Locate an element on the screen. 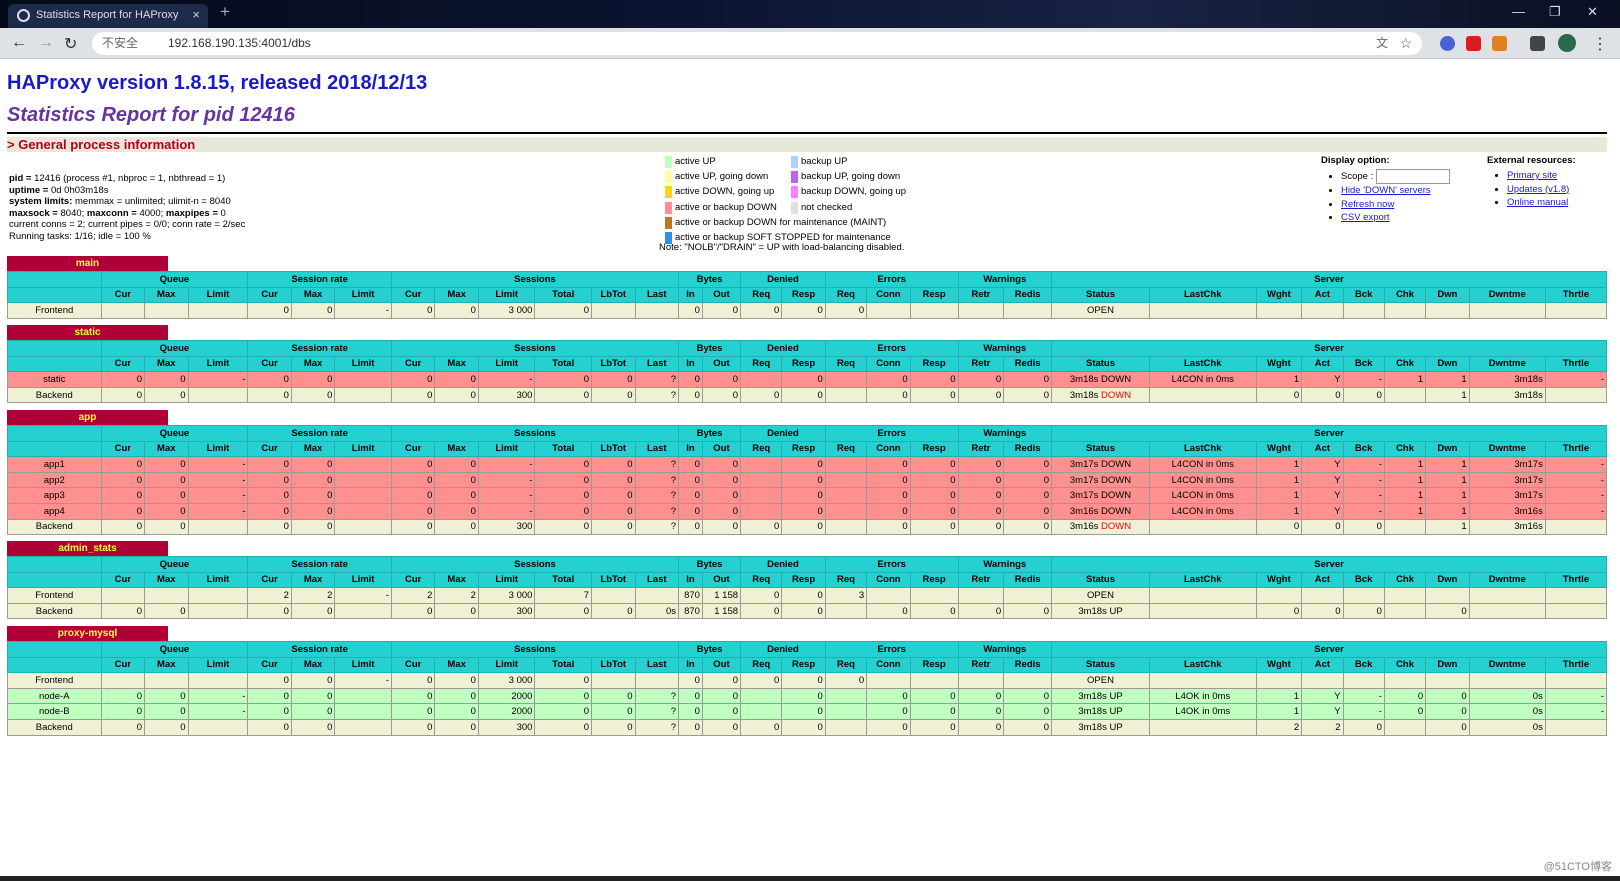  address-bar: 不安全 192.168.190.135:4001/dbs 文 ☆ is located at coordinates (757, 43).